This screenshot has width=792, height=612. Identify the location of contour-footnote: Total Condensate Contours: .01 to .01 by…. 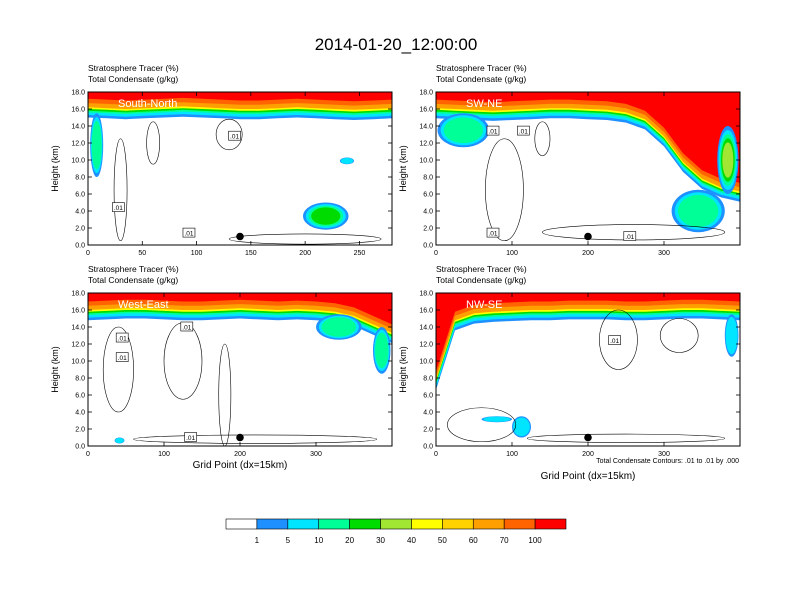
(667, 461).